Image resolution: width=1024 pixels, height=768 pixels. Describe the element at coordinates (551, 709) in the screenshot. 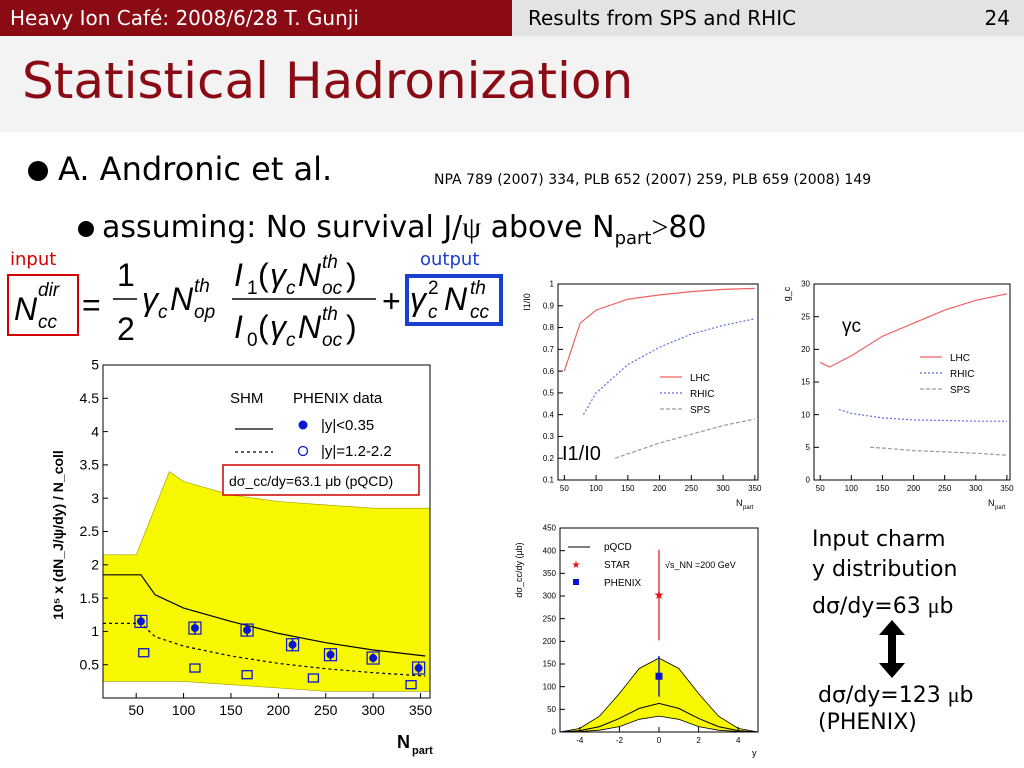

I see `ydist-ytick-label: 50` at that location.